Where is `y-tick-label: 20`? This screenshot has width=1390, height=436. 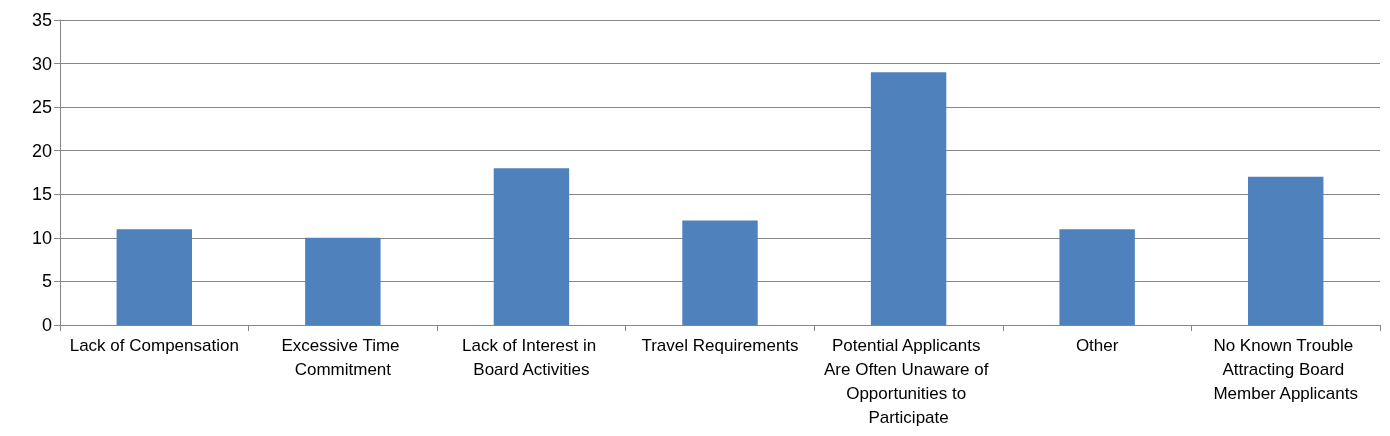 y-tick-label: 20 is located at coordinates (41, 150).